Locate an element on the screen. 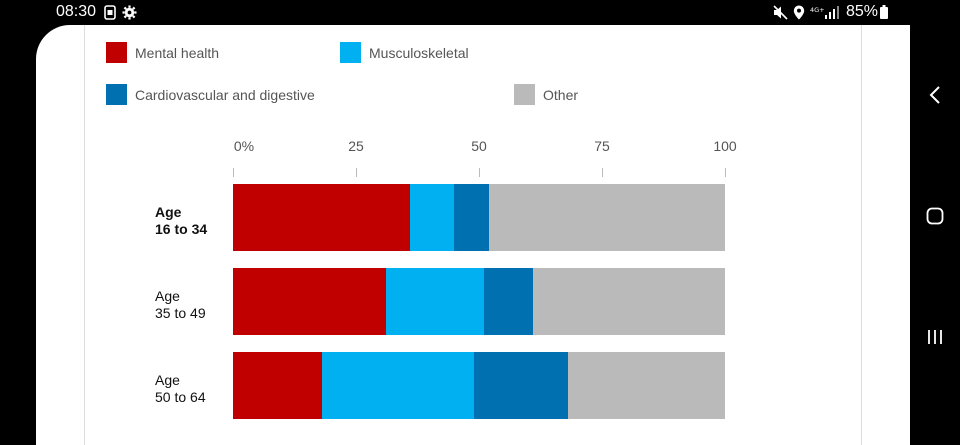 The image size is (960, 445). row-label-16-34: Age 16 to 34 is located at coordinates (181, 221).